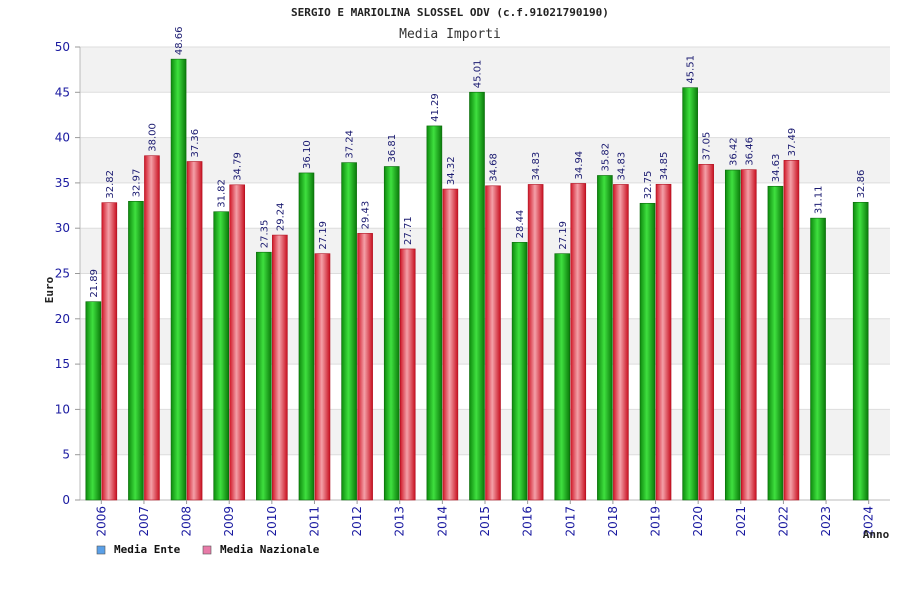 This screenshot has width=900, height=600. I want to click on legend-swatch-media-nazionale, so click(207, 550).